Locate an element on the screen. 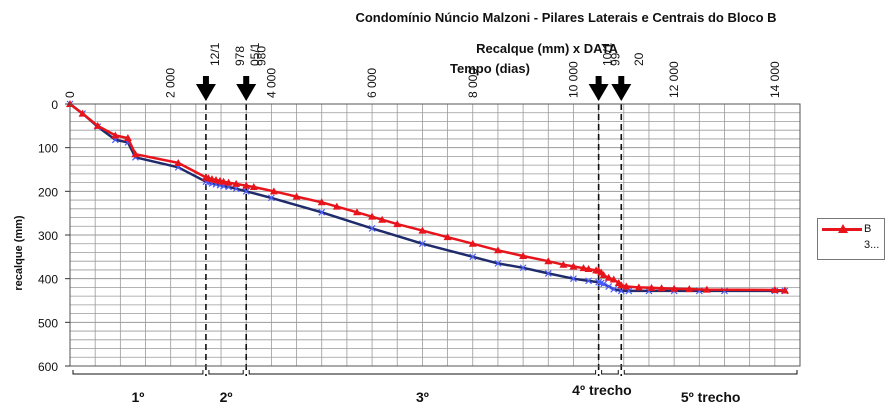  x-tick-label: 6 000 is located at coordinates (372, 83).